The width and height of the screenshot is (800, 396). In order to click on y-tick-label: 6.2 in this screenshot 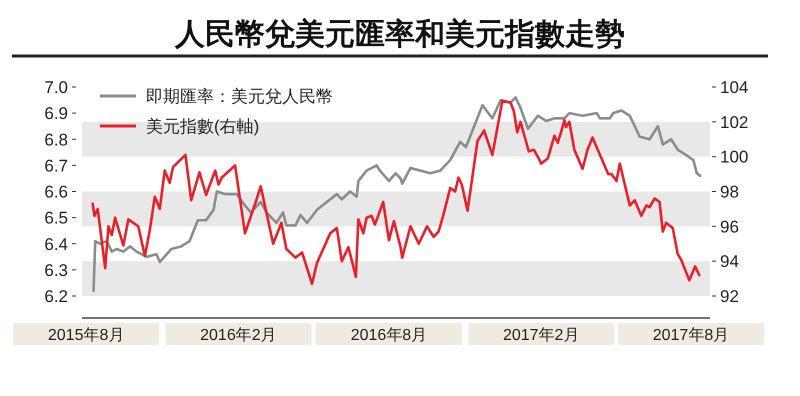, I will do `click(56, 296)`.